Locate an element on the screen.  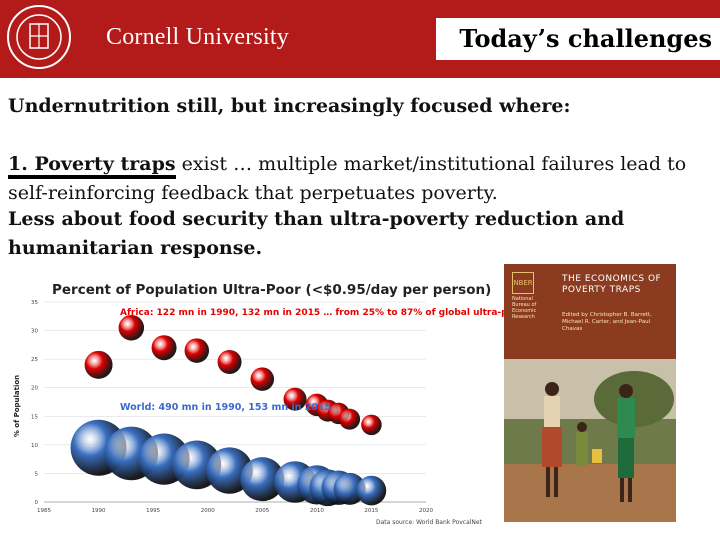
y-tick-label: 15 is located at coordinates (34, 417).